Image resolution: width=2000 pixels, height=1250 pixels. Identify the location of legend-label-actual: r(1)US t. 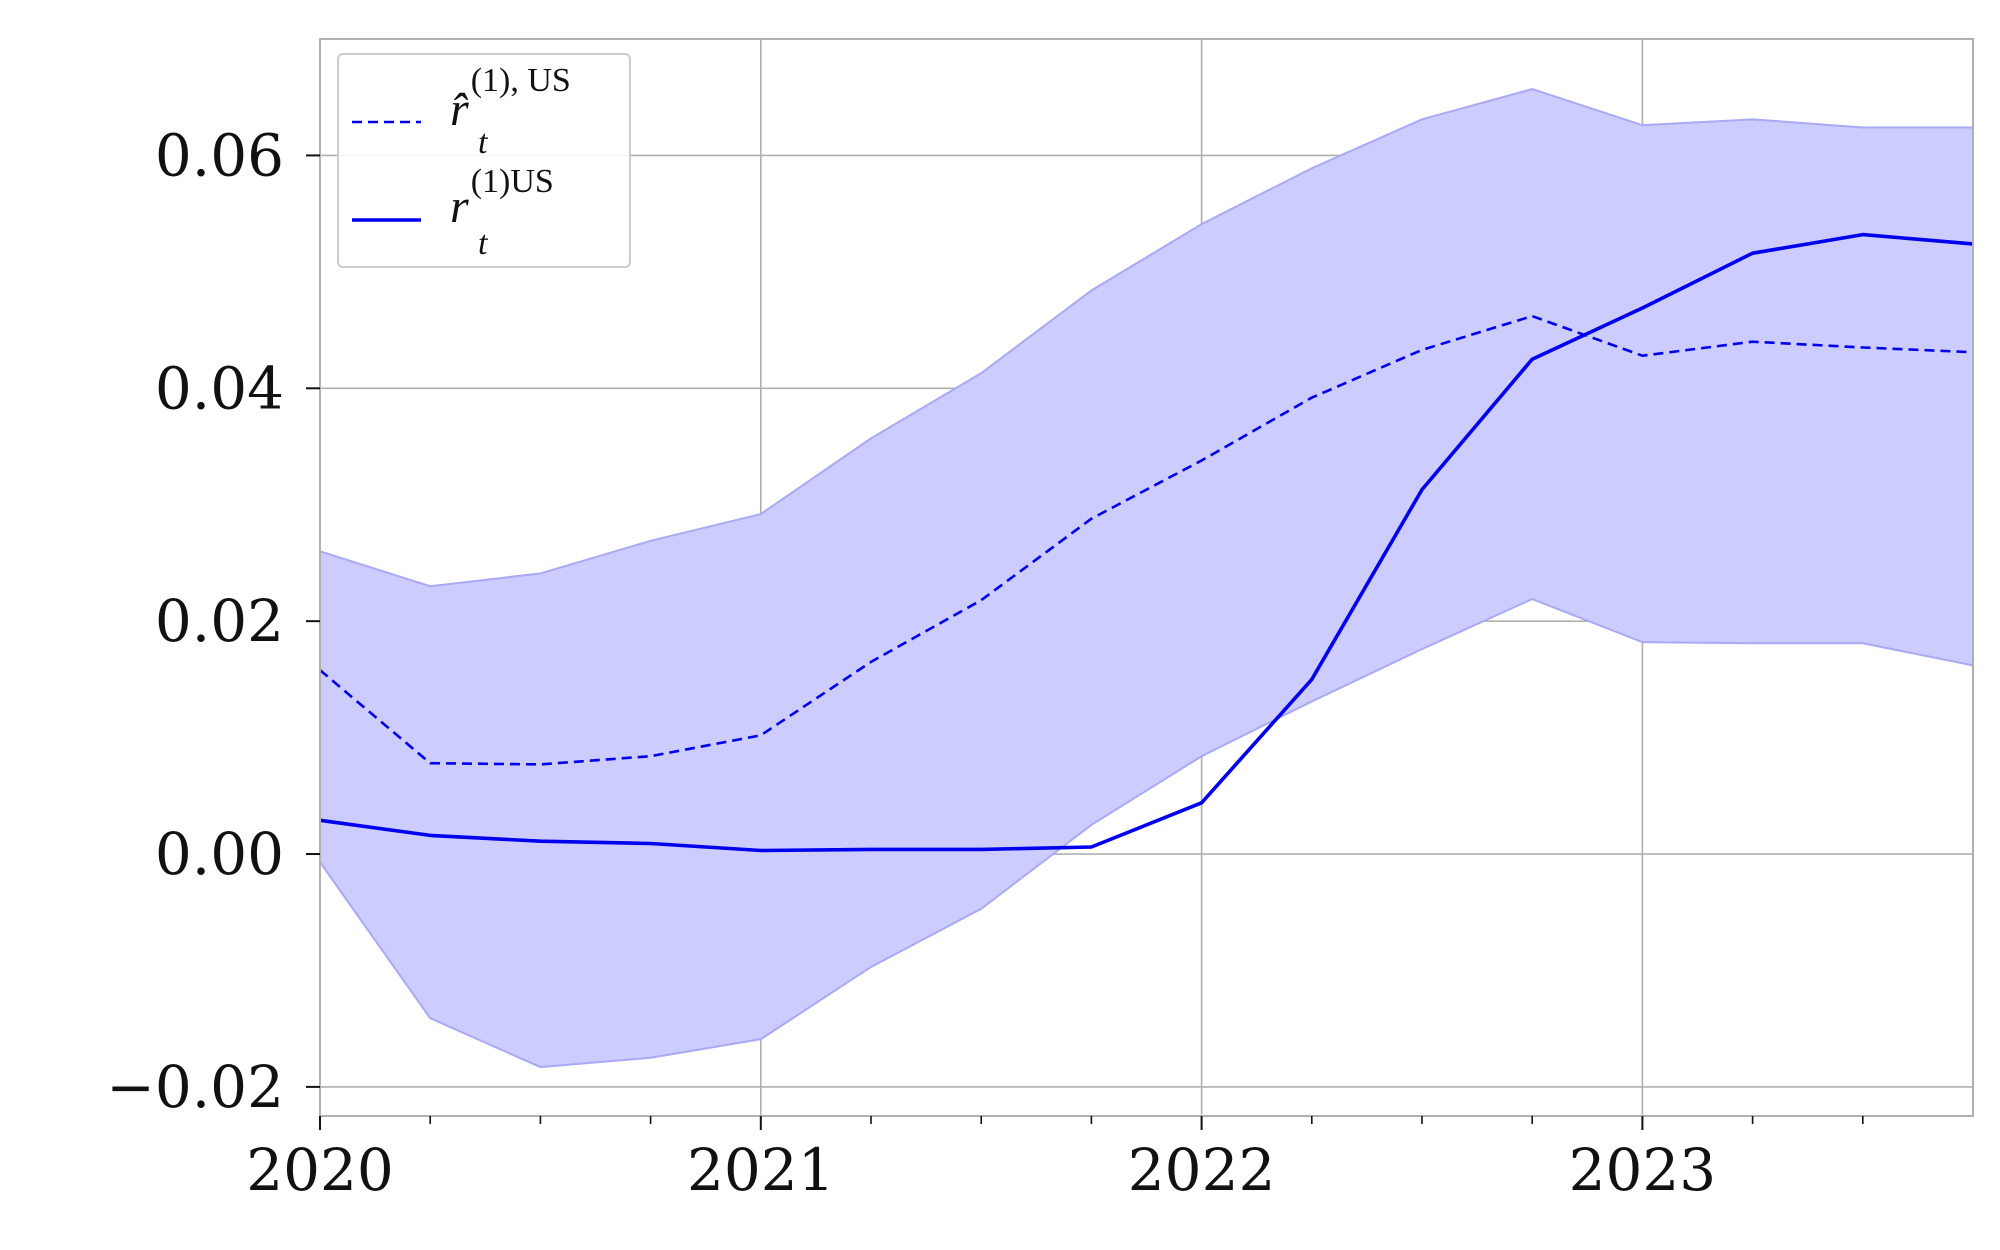
(502, 212).